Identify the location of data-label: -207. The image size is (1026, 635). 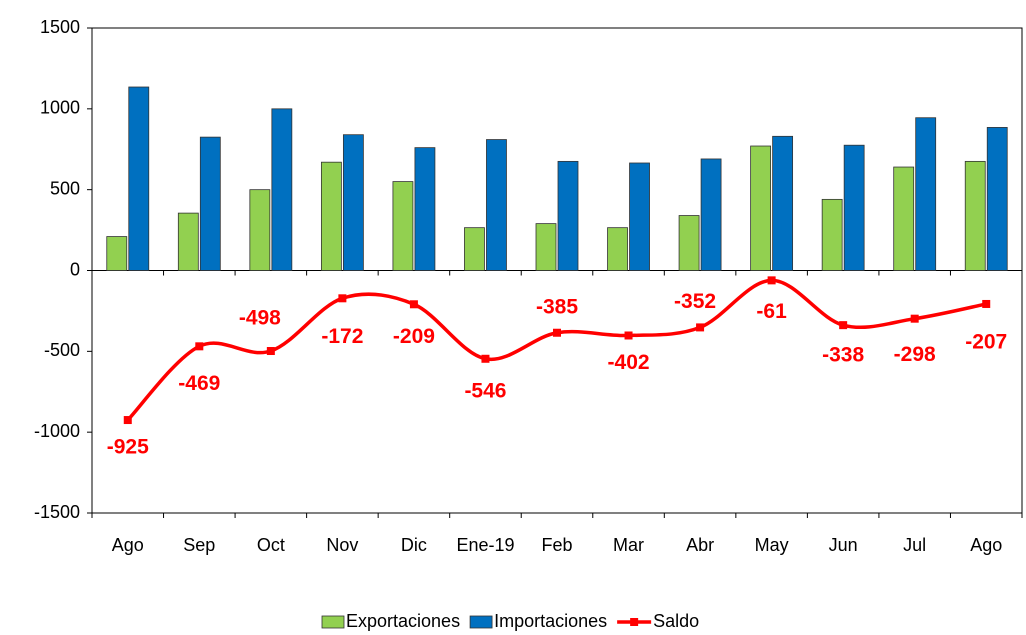
(986, 342).